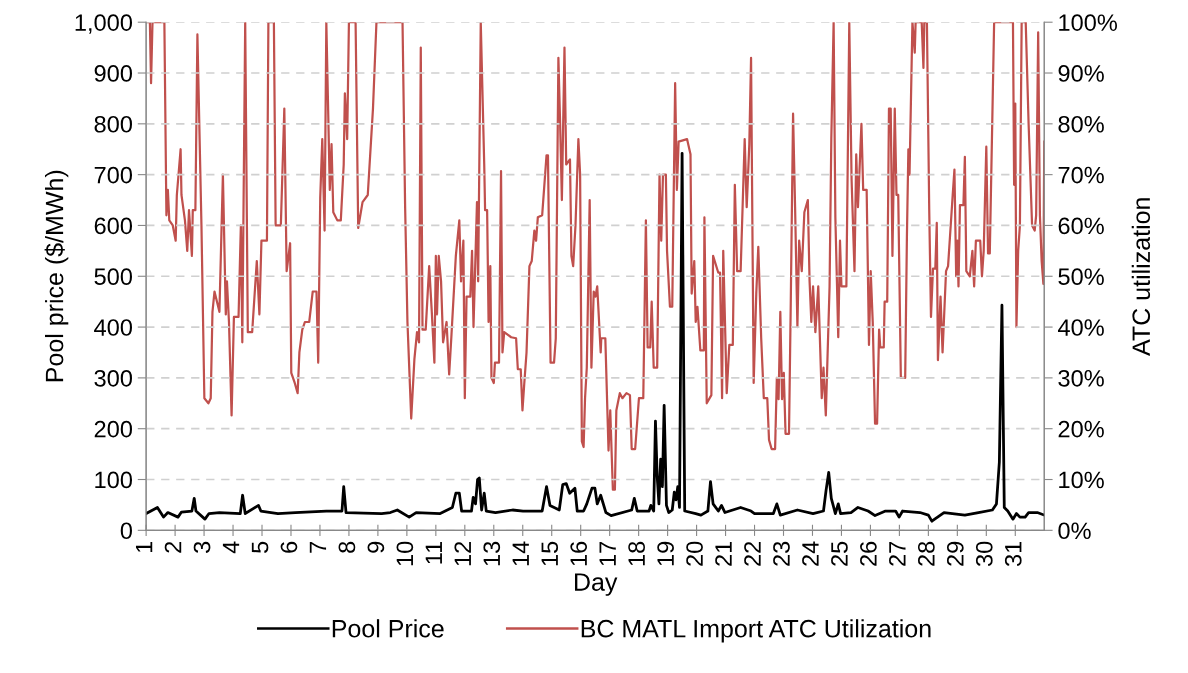  What do you see at coordinates (56, 276) in the screenshot?
I see `y-axis-title: Pool price ($/MWh)` at bounding box center [56, 276].